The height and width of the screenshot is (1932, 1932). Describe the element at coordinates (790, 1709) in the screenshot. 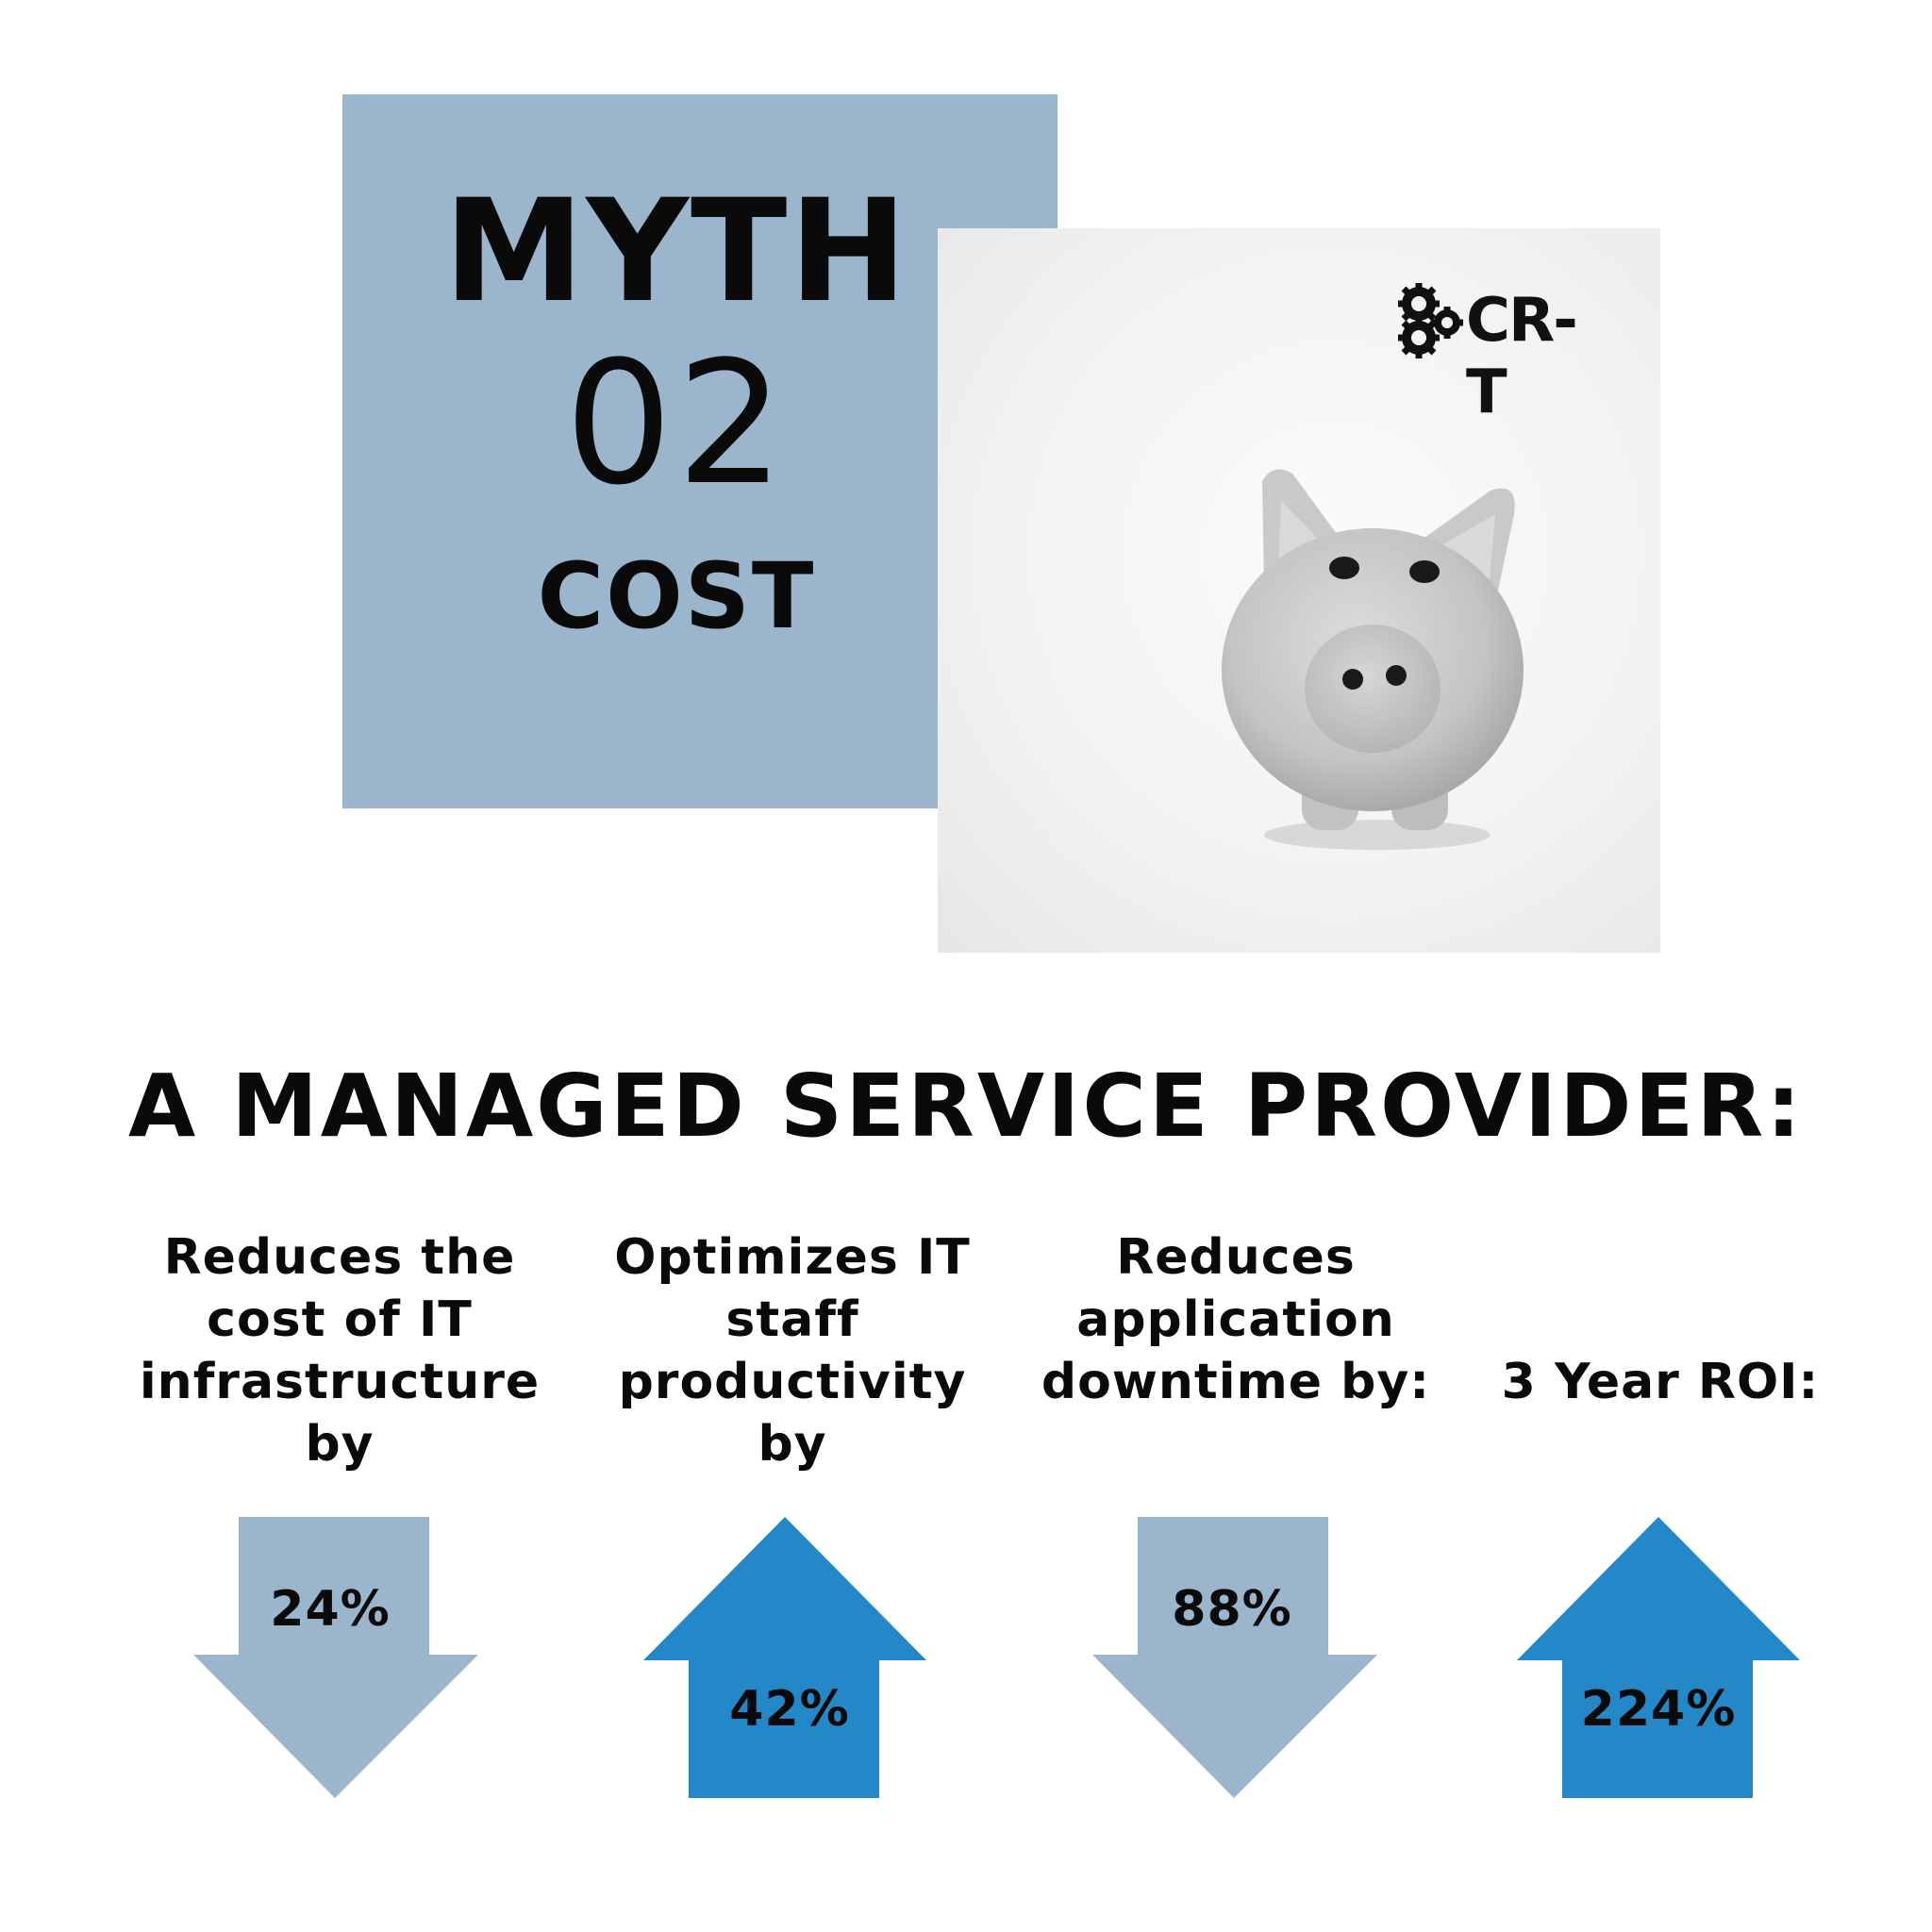

I see `stat-value-staff-productivity: 42%` at that location.